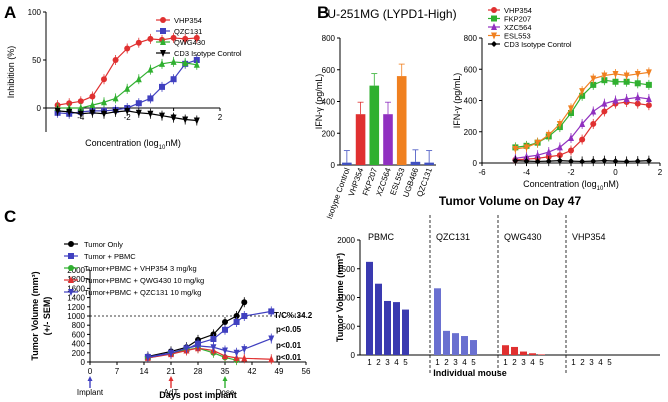  What do you see at coordinates (527, 172) in the screenshot?
I see `x-tick-label: -4` at bounding box center [527, 172].